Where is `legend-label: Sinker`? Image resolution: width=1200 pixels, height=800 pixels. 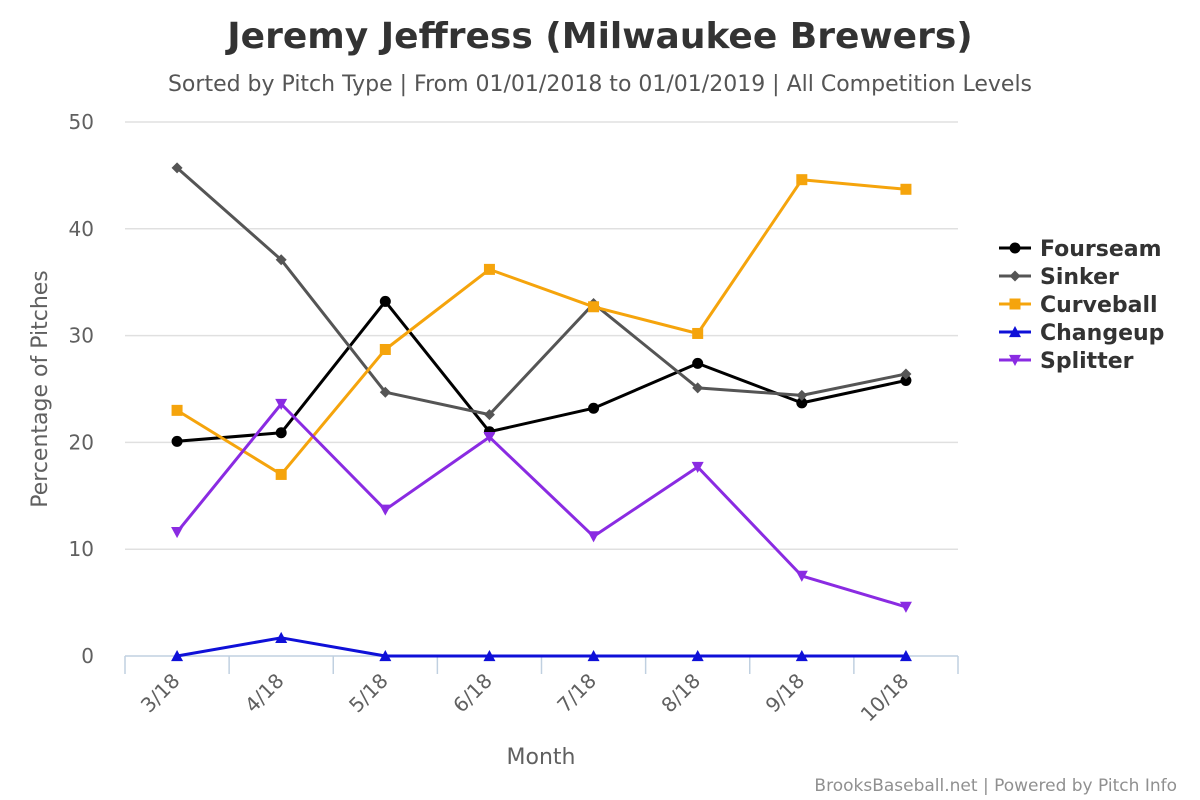
legend-label: Sinker is located at coordinates (1079, 277).